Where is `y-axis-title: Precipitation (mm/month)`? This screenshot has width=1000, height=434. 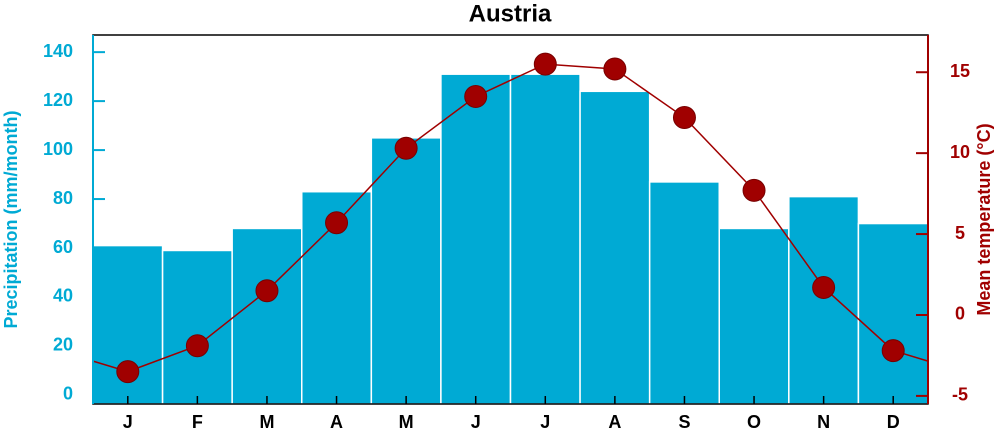 y-axis-title: Precipitation (mm/month) is located at coordinates (11, 219).